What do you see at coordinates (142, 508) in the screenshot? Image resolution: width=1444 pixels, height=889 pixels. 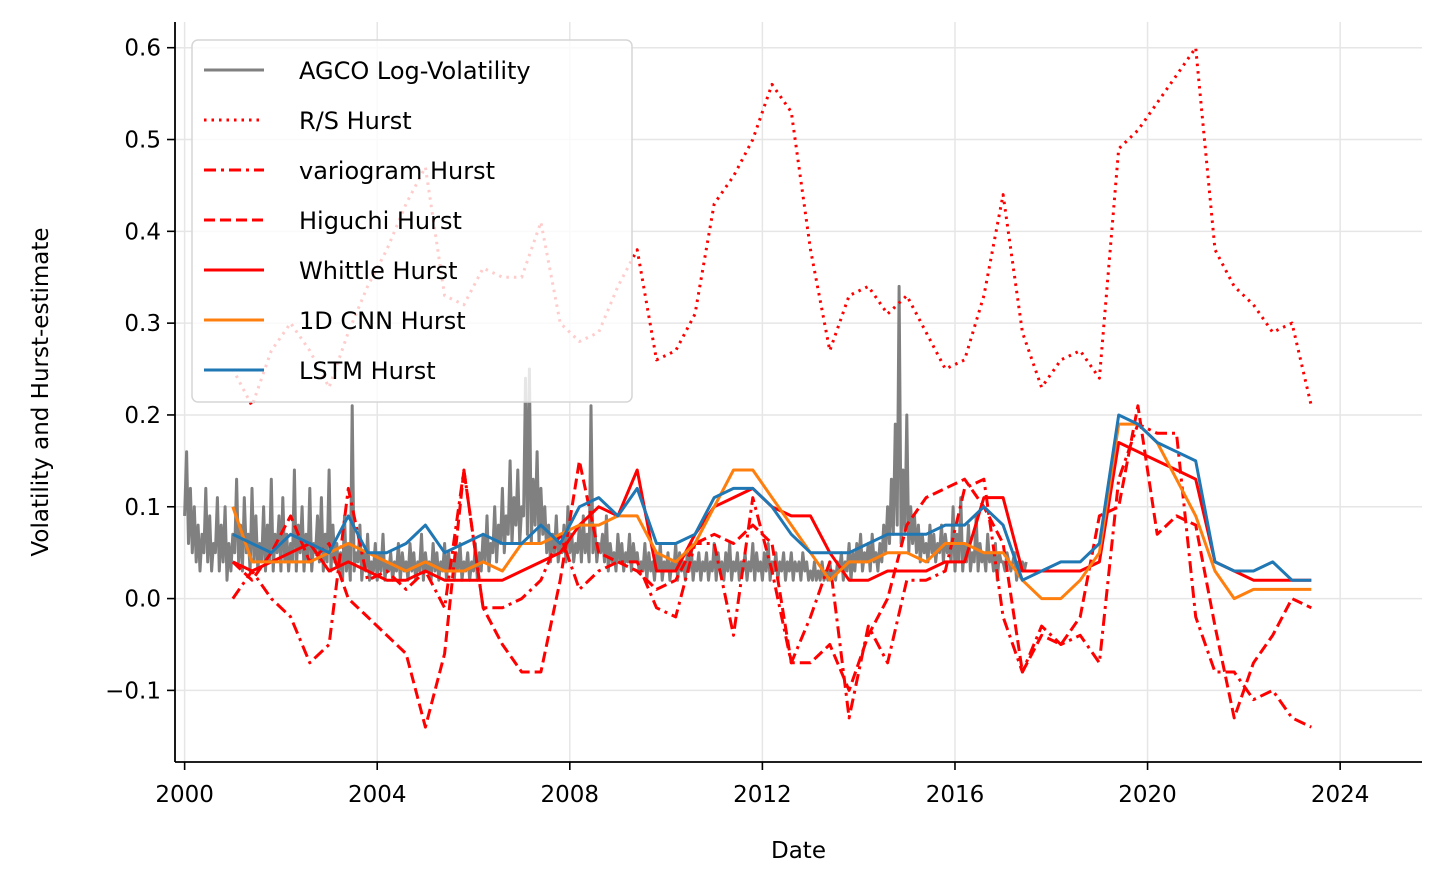 I see `y-tick-label: 0.1` at bounding box center [142, 508].